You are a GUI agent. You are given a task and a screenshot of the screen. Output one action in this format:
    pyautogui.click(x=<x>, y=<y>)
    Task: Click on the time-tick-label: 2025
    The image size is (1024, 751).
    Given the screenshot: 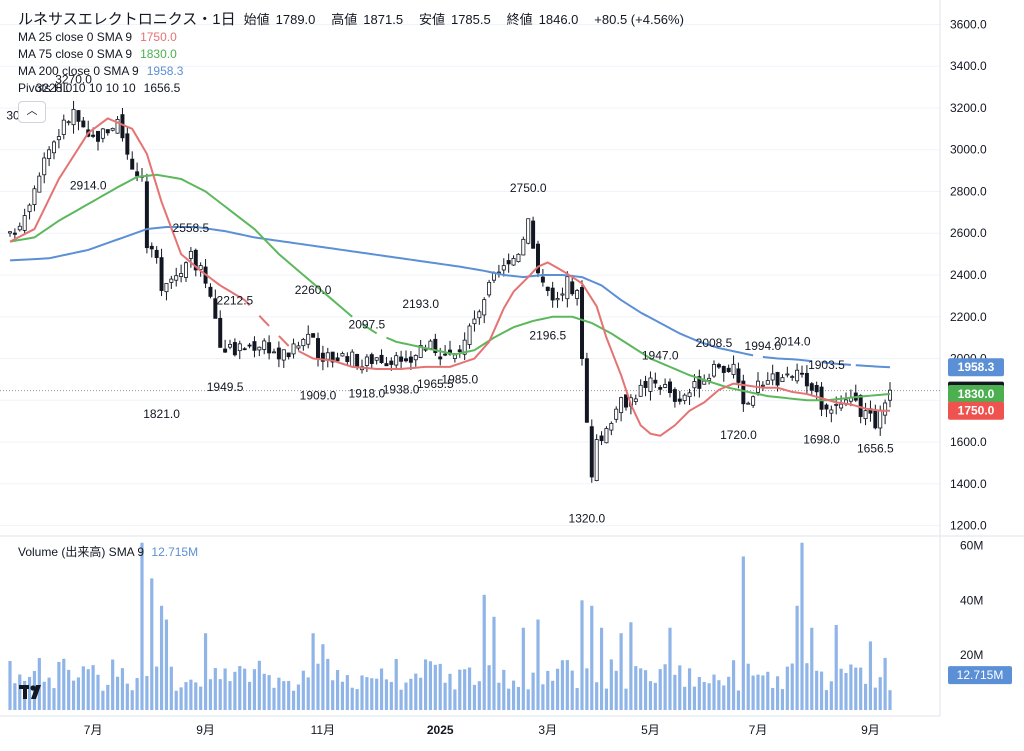 What is the action you would take?
    pyautogui.click(x=440, y=730)
    